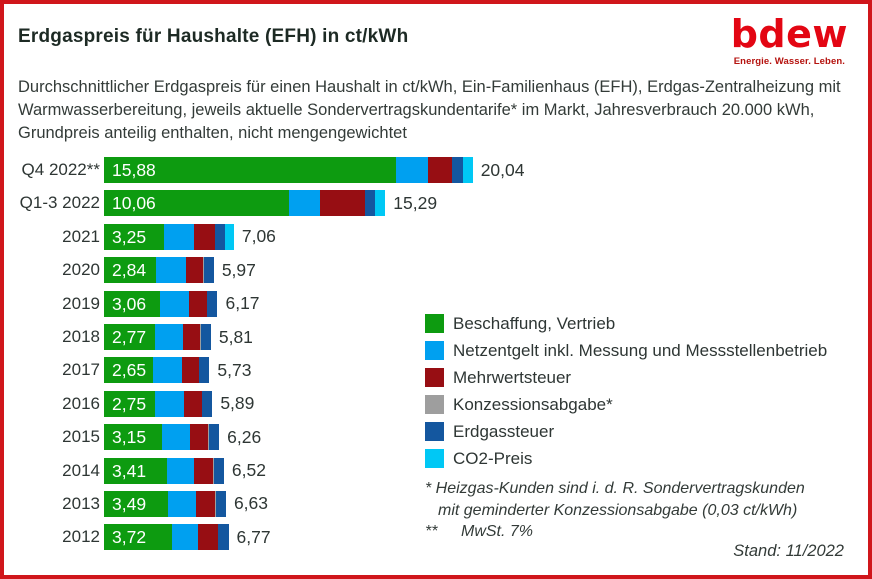 The height and width of the screenshot is (579, 872). Describe the element at coordinates (615, 532) in the screenshot. I see `footnote-line-3: ** MwSt. 7%` at that location.